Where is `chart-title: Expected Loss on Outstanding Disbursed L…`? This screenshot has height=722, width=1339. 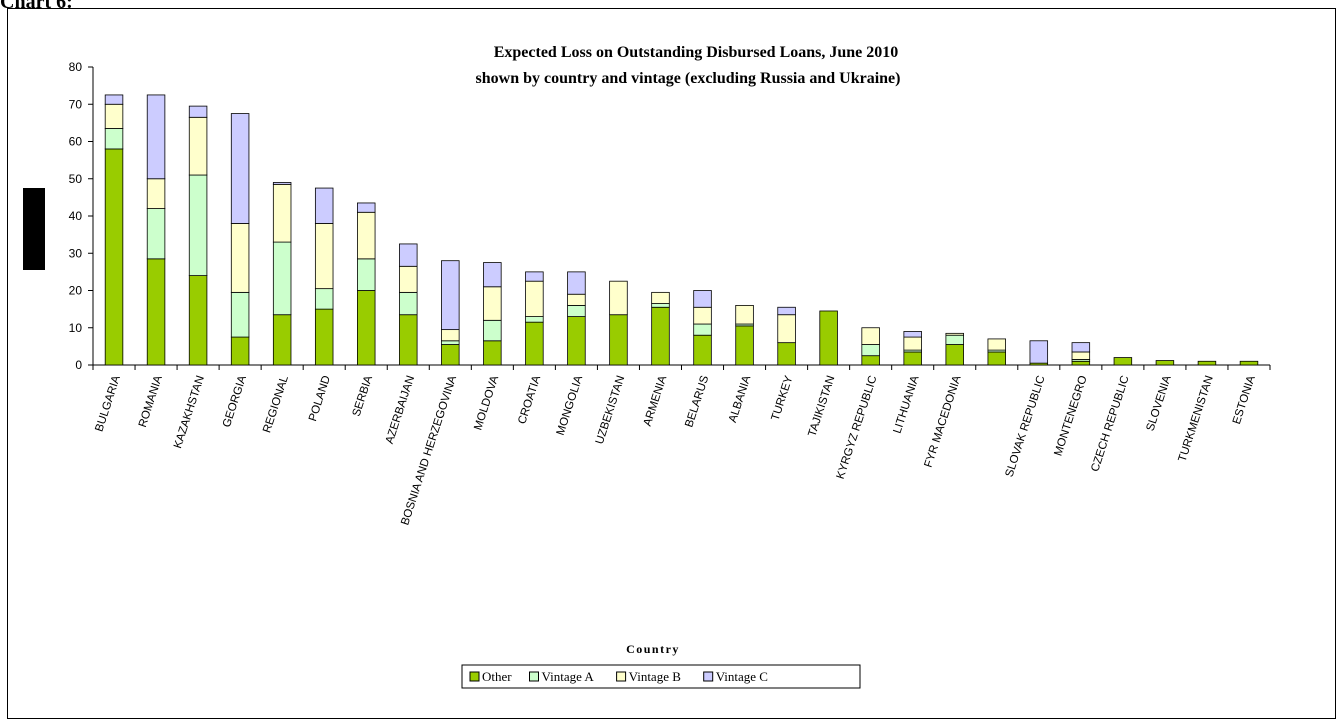 chart-title: Expected Loss on Outstanding Disbursed L… is located at coordinates (696, 52).